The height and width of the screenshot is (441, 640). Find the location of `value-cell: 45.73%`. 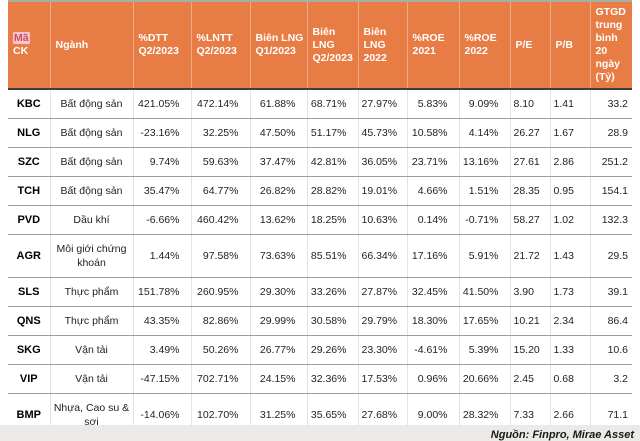

value-cell: 45.73% is located at coordinates (383, 133).